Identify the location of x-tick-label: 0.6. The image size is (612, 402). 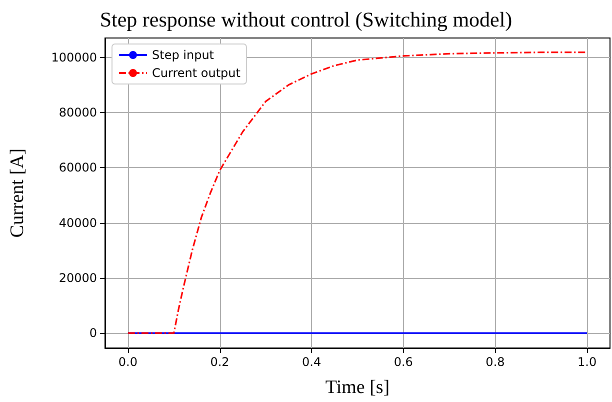
(403, 362).